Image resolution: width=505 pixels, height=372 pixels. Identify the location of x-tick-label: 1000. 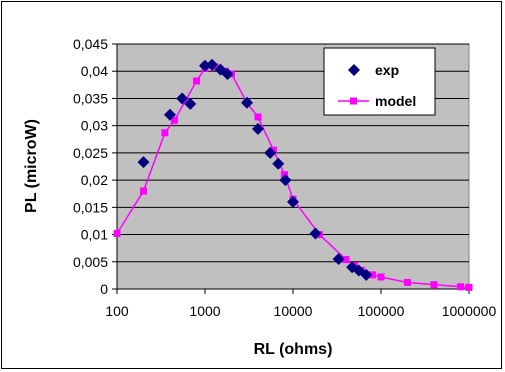
(204, 311).